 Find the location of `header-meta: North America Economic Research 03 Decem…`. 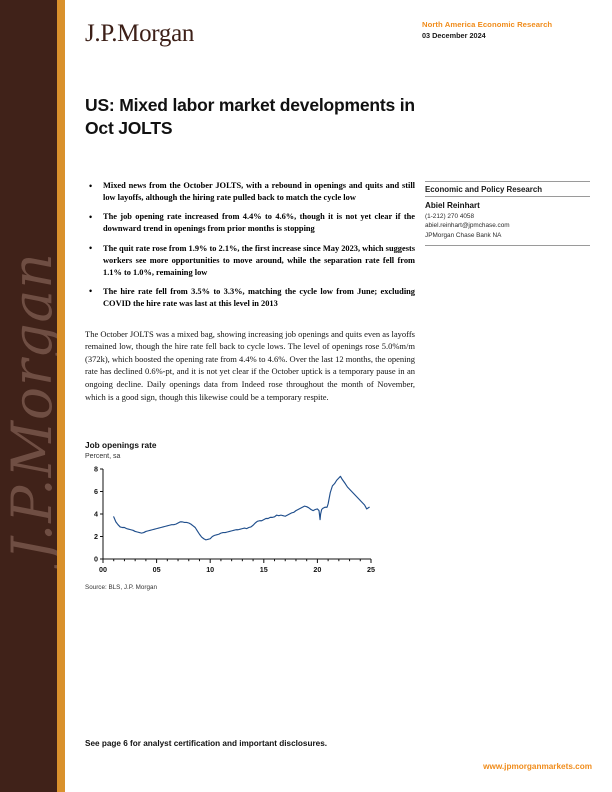

header-meta: North America Economic Research 03 Decem… is located at coordinates (509, 30).